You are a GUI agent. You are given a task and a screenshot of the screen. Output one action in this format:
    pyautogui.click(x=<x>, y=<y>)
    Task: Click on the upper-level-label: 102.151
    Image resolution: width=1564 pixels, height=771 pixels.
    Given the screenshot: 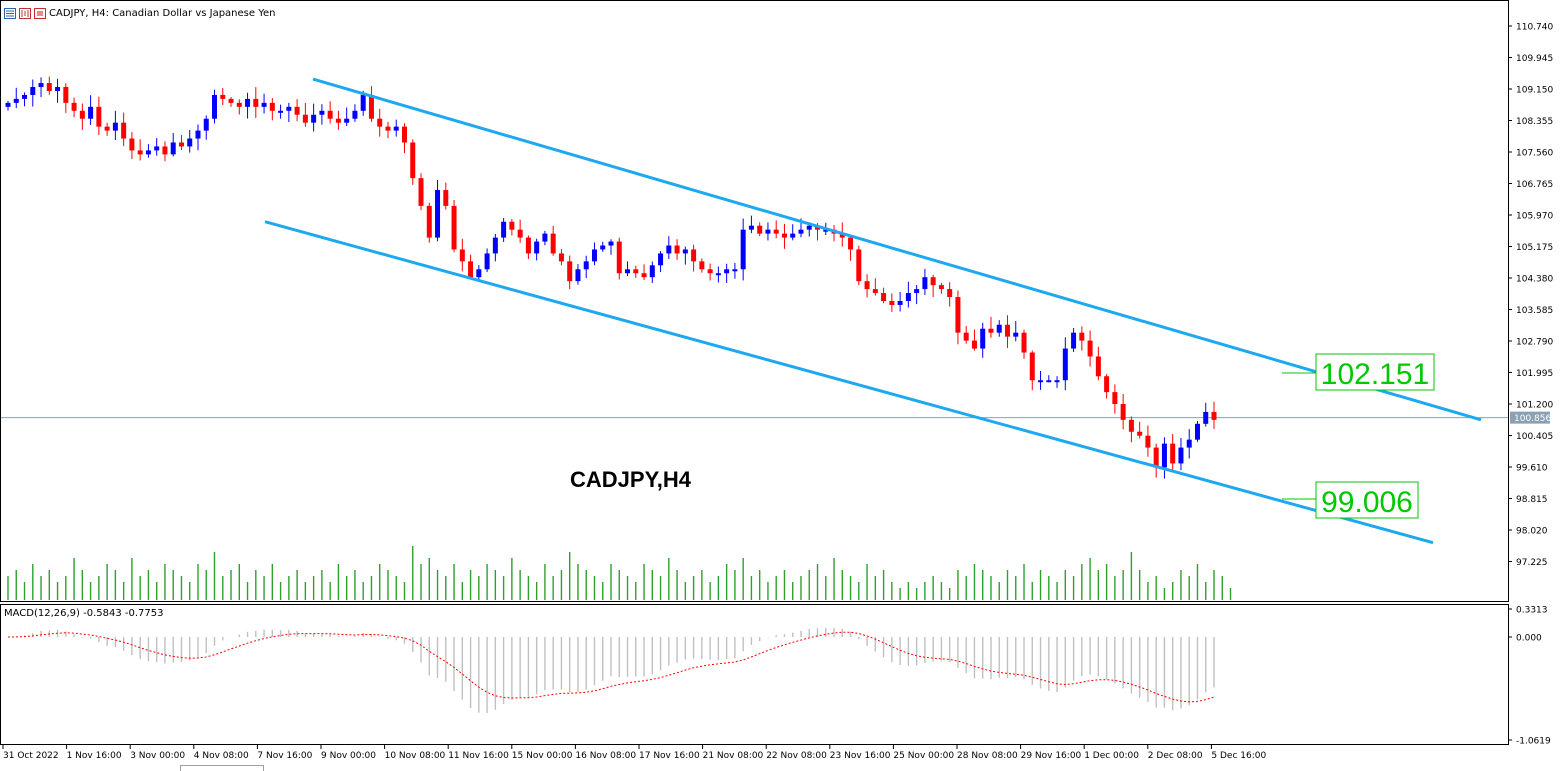 What is the action you would take?
    pyautogui.click(x=1375, y=374)
    